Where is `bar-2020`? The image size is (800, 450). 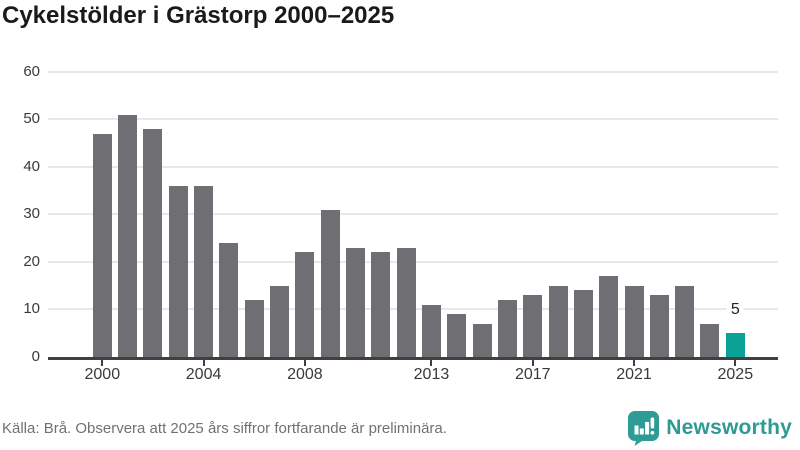 bar-2020 is located at coordinates (609, 316).